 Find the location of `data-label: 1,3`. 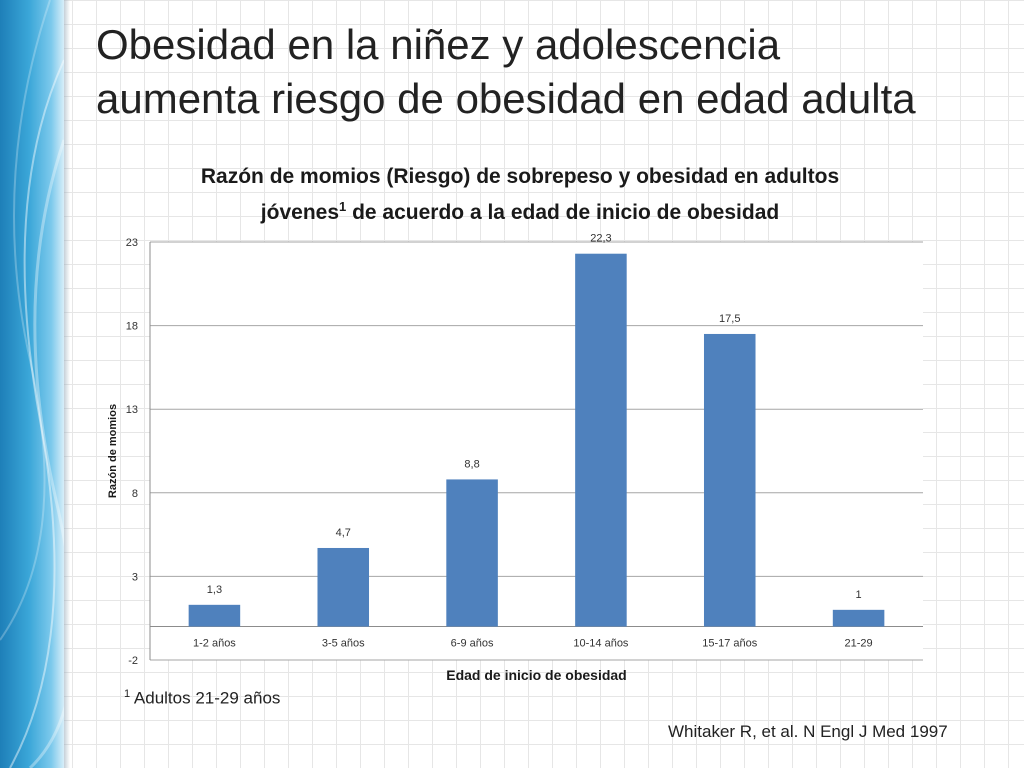

data-label: 1,3 is located at coordinates (214, 590).